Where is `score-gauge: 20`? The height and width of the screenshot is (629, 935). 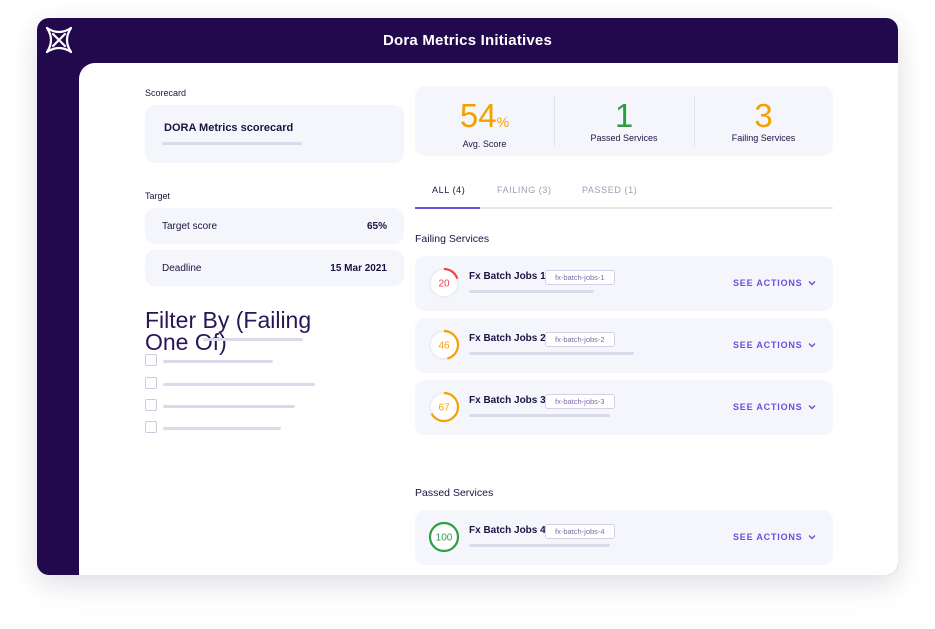
score-gauge: 20 is located at coordinates (444, 283).